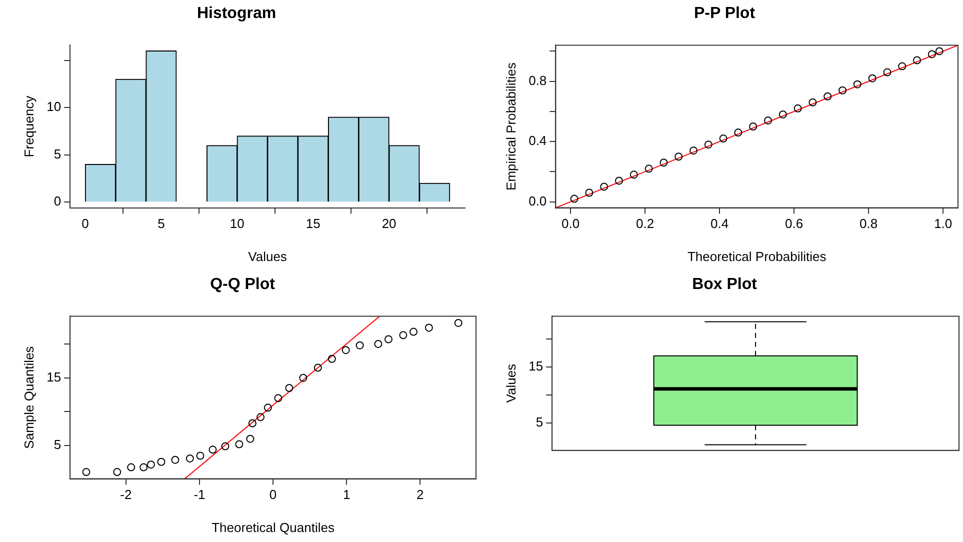 The image size is (963, 542). Describe the element at coordinates (537, 200) in the screenshot. I see `y-tick-label: 0.0` at that location.